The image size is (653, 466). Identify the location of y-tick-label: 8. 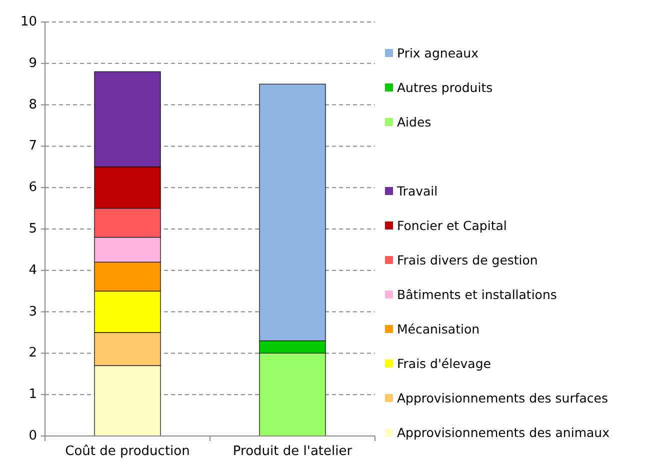
(32, 104).